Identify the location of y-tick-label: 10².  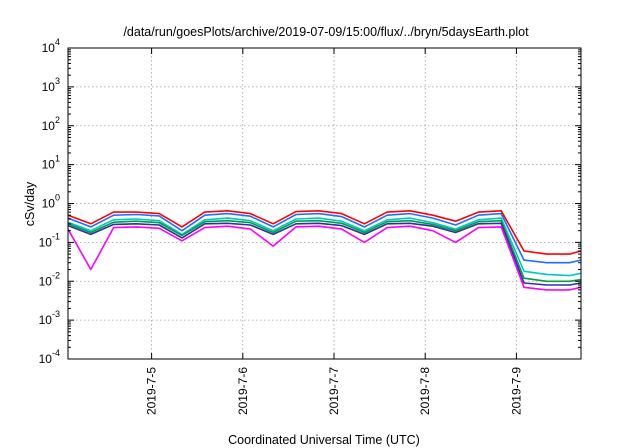
(51, 124).